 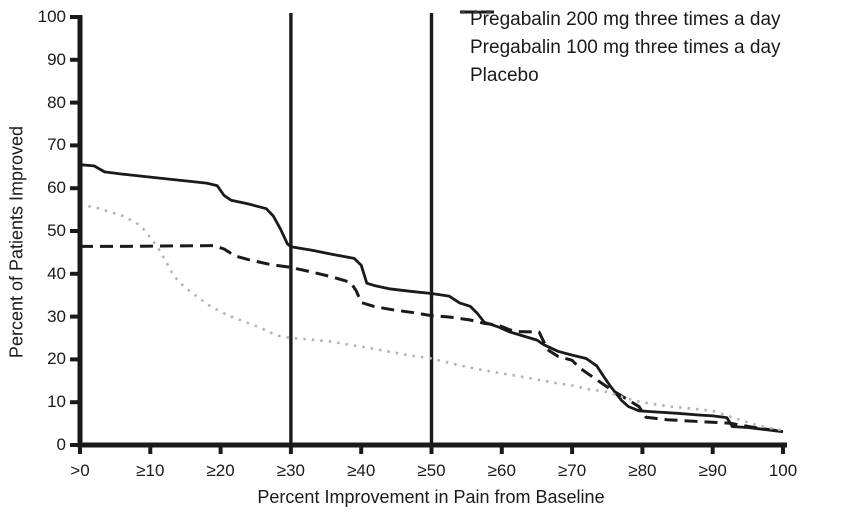 I want to click on y-tick-label: 70, so click(x=56, y=145).